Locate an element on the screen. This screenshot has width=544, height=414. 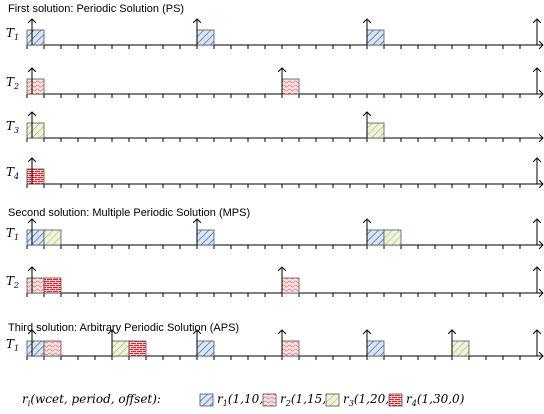
legend-item-index: 2 is located at coordinates (288, 403).